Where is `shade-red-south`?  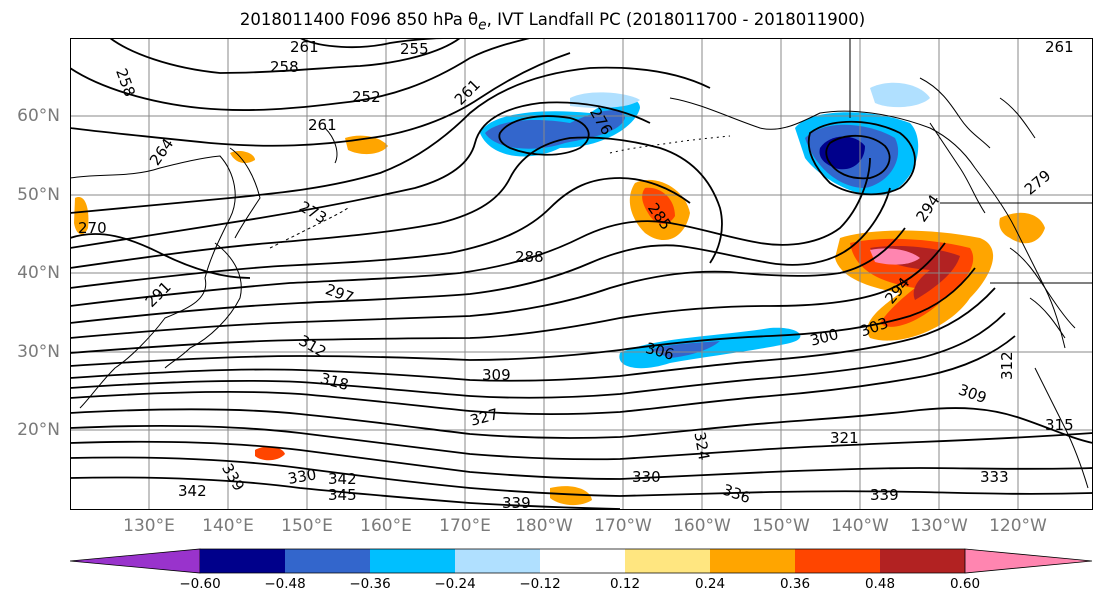 shade-red-south is located at coordinates (270, 453).